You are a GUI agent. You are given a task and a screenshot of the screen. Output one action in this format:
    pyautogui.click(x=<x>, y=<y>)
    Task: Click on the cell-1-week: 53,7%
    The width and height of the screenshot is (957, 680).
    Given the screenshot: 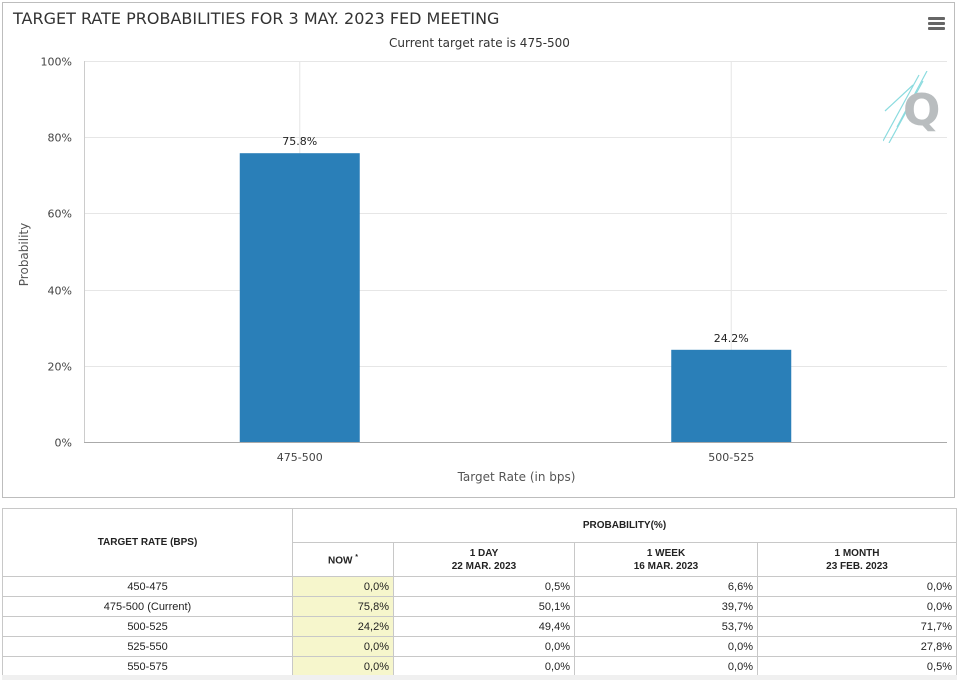 What is the action you would take?
    pyautogui.click(x=666, y=626)
    